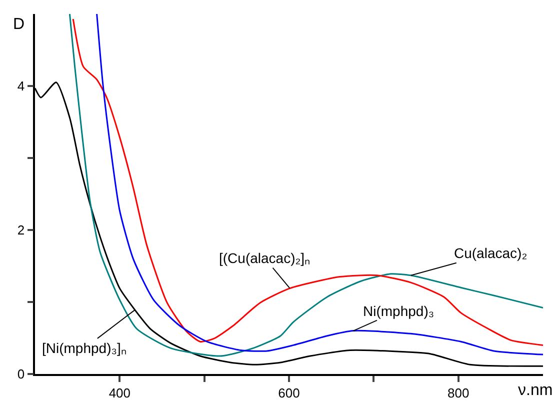 This screenshot has width=558, height=412. Describe the element at coordinates (84, 348) in the screenshot. I see `annotation: [Ni(mphpd)₃]ₙ` at that location.